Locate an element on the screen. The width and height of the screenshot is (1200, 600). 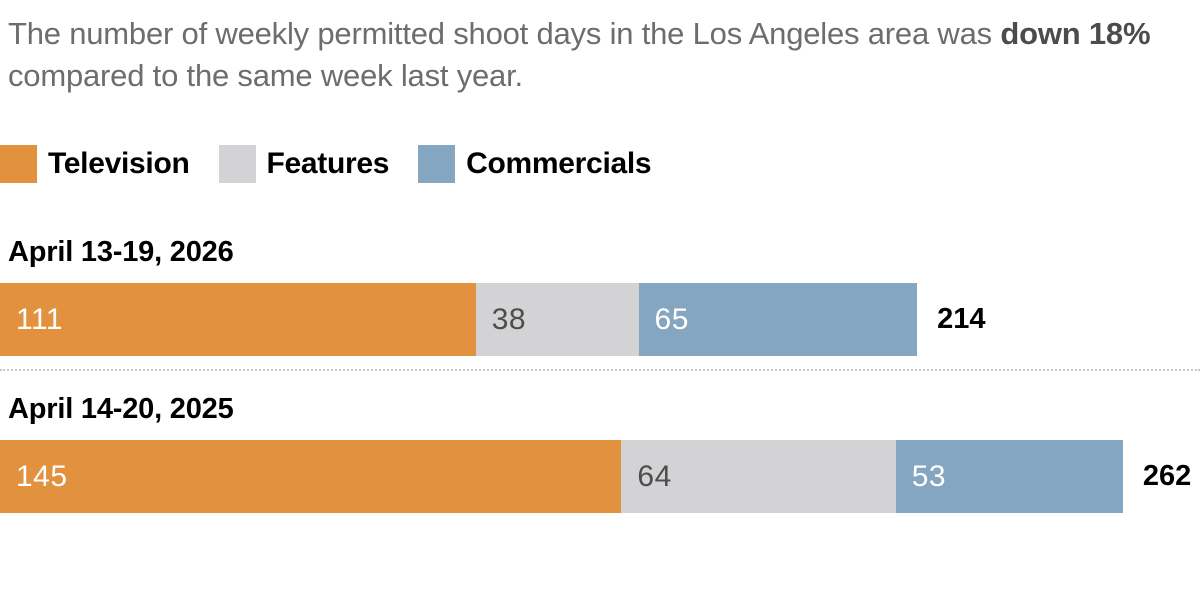
segment-value-television-2026: 111 is located at coordinates (40, 319).